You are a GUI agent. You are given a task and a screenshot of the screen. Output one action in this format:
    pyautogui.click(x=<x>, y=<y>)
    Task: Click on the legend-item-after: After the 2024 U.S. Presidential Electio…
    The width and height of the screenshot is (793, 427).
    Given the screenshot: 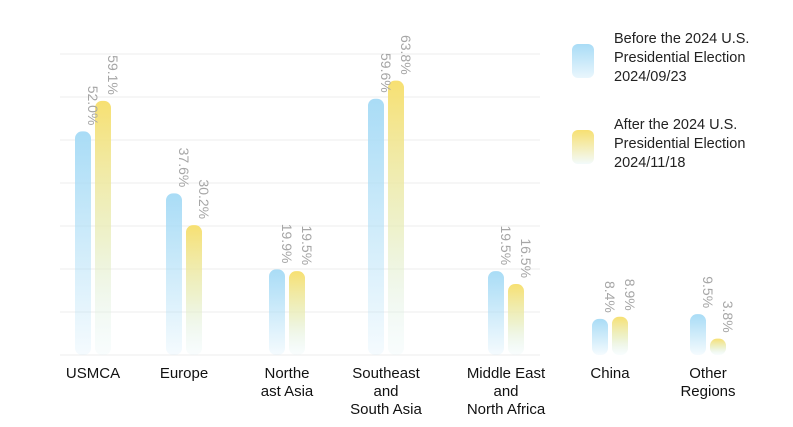 What is the action you would take?
    pyautogui.click(x=679, y=153)
    